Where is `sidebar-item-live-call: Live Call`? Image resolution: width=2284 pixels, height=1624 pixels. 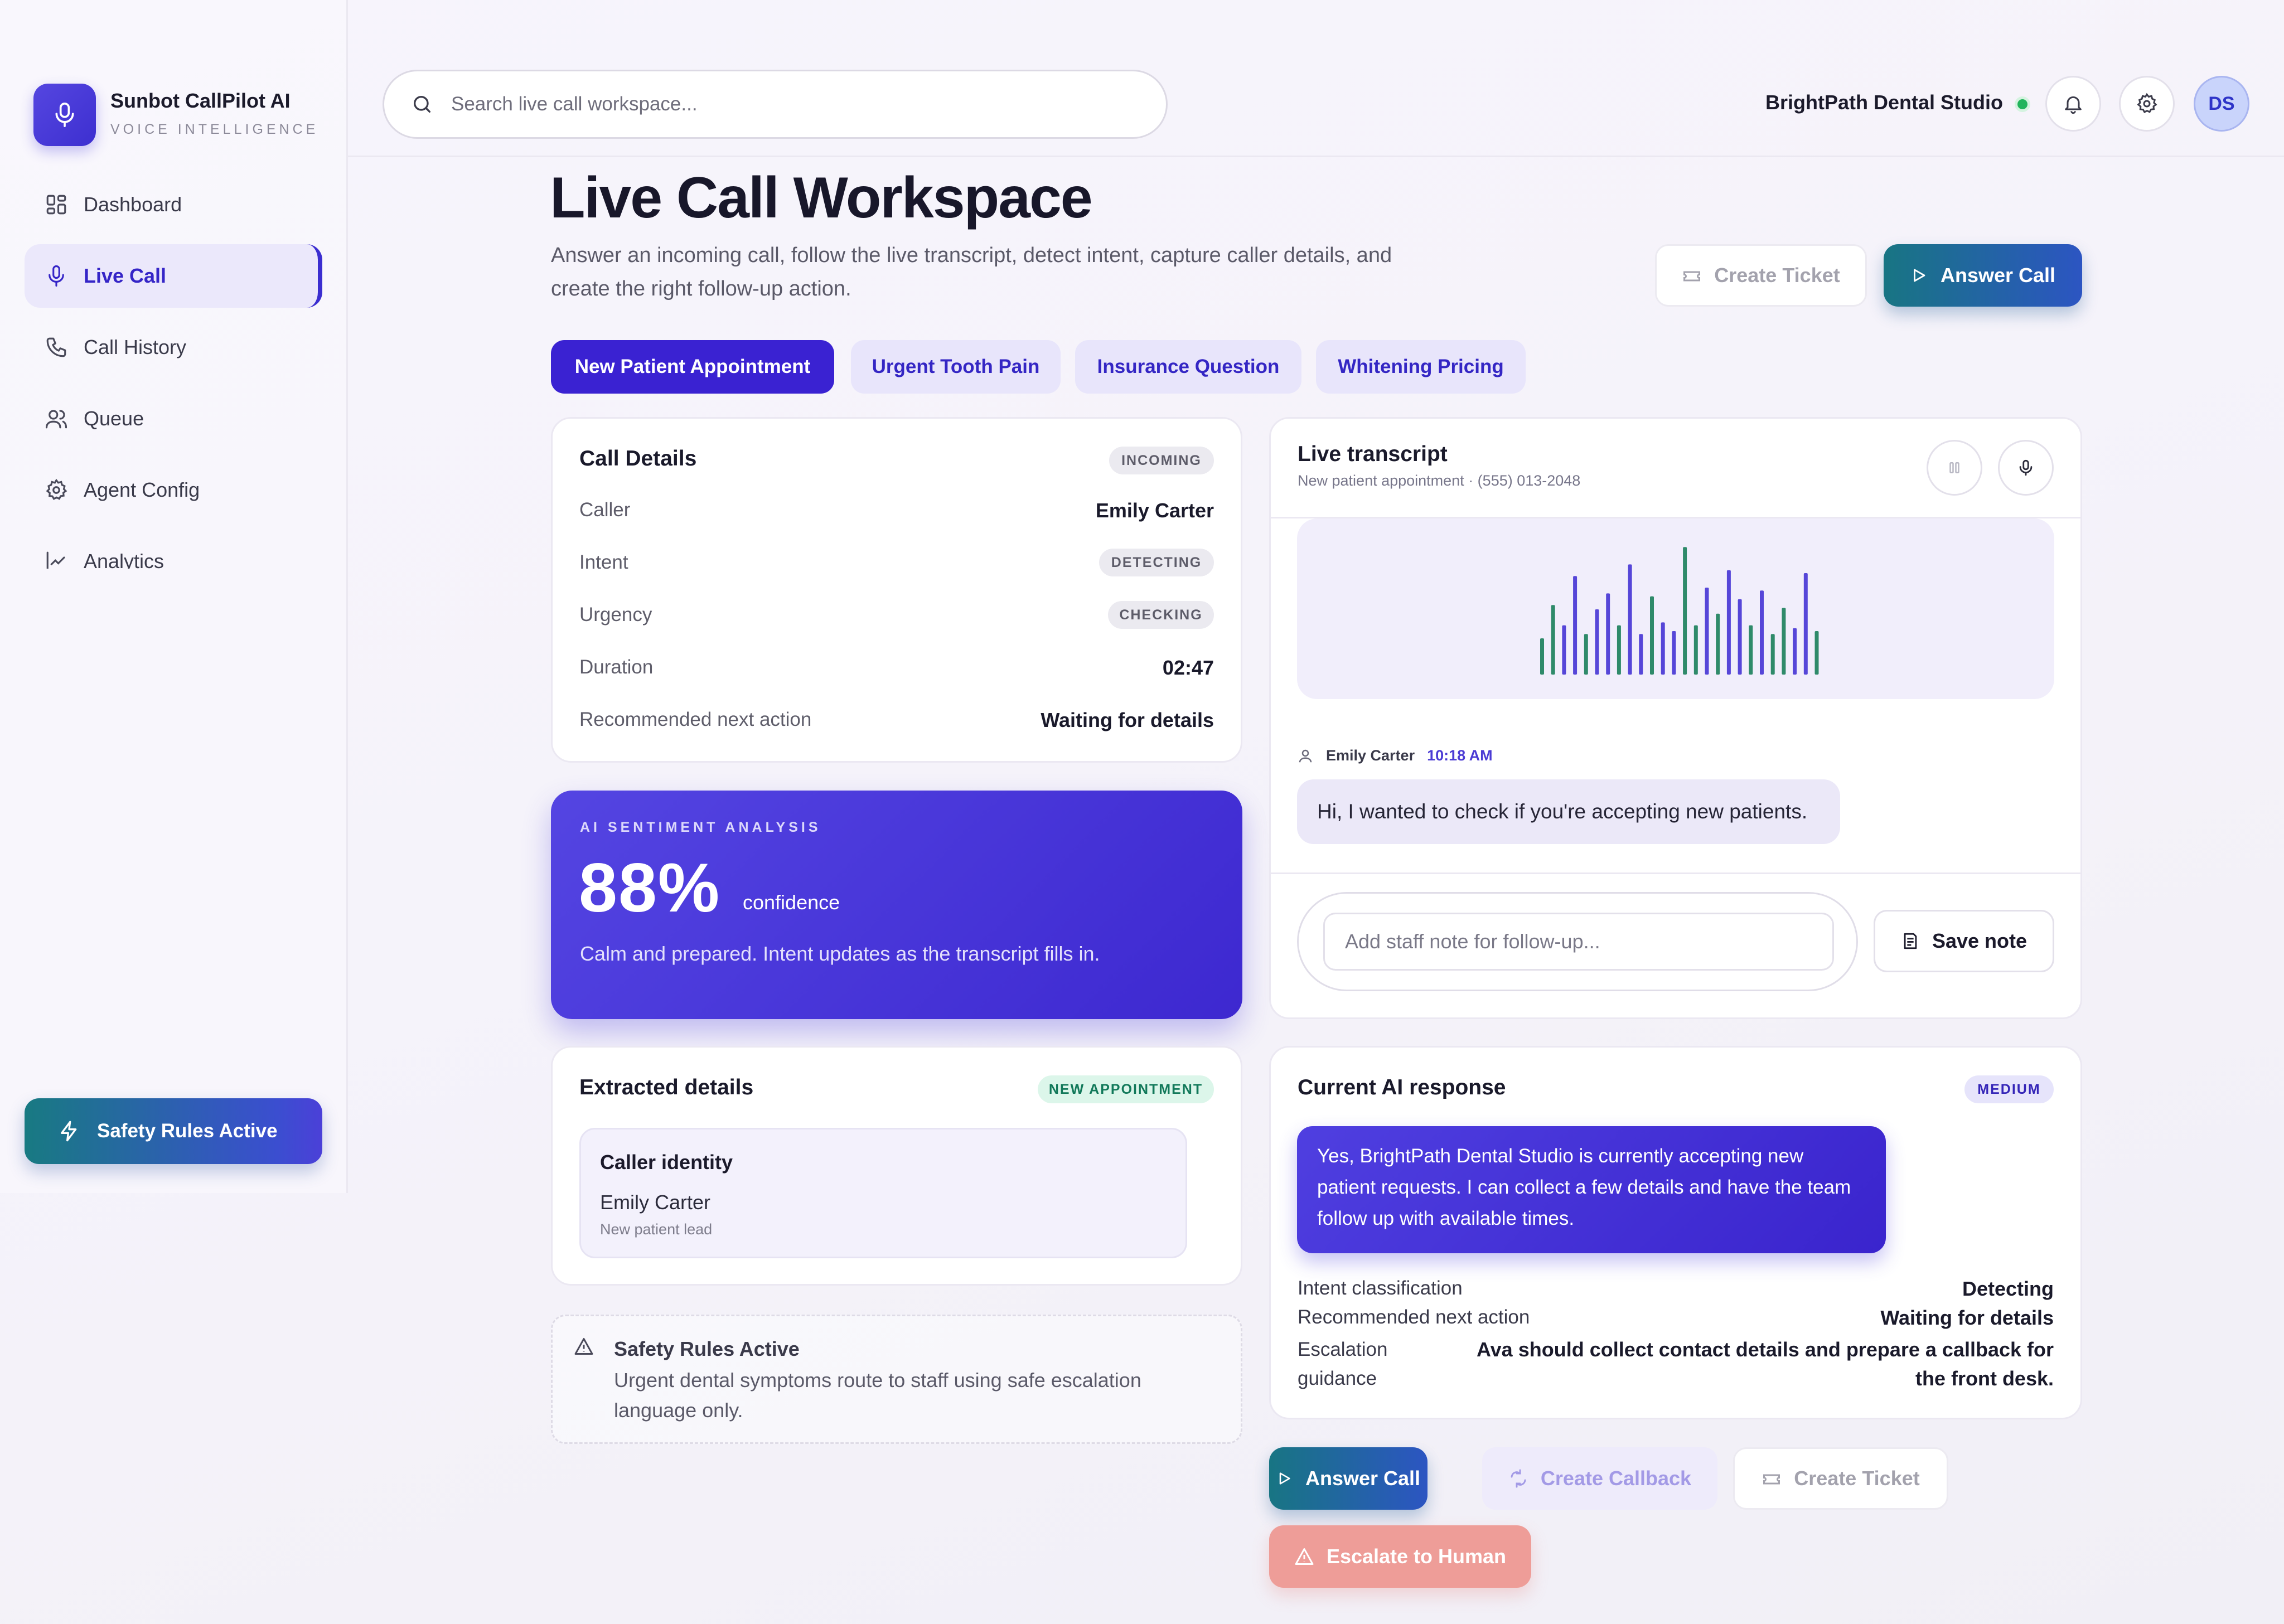
sidebar-item-live-call: Live Call is located at coordinates (173, 276).